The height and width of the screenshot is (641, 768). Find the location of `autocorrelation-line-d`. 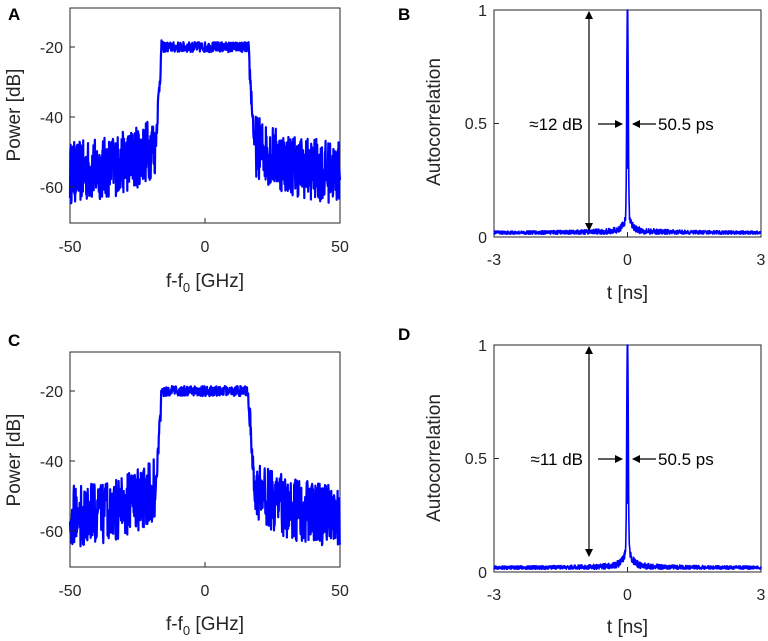

autocorrelation-line-d is located at coordinates (627, 457).